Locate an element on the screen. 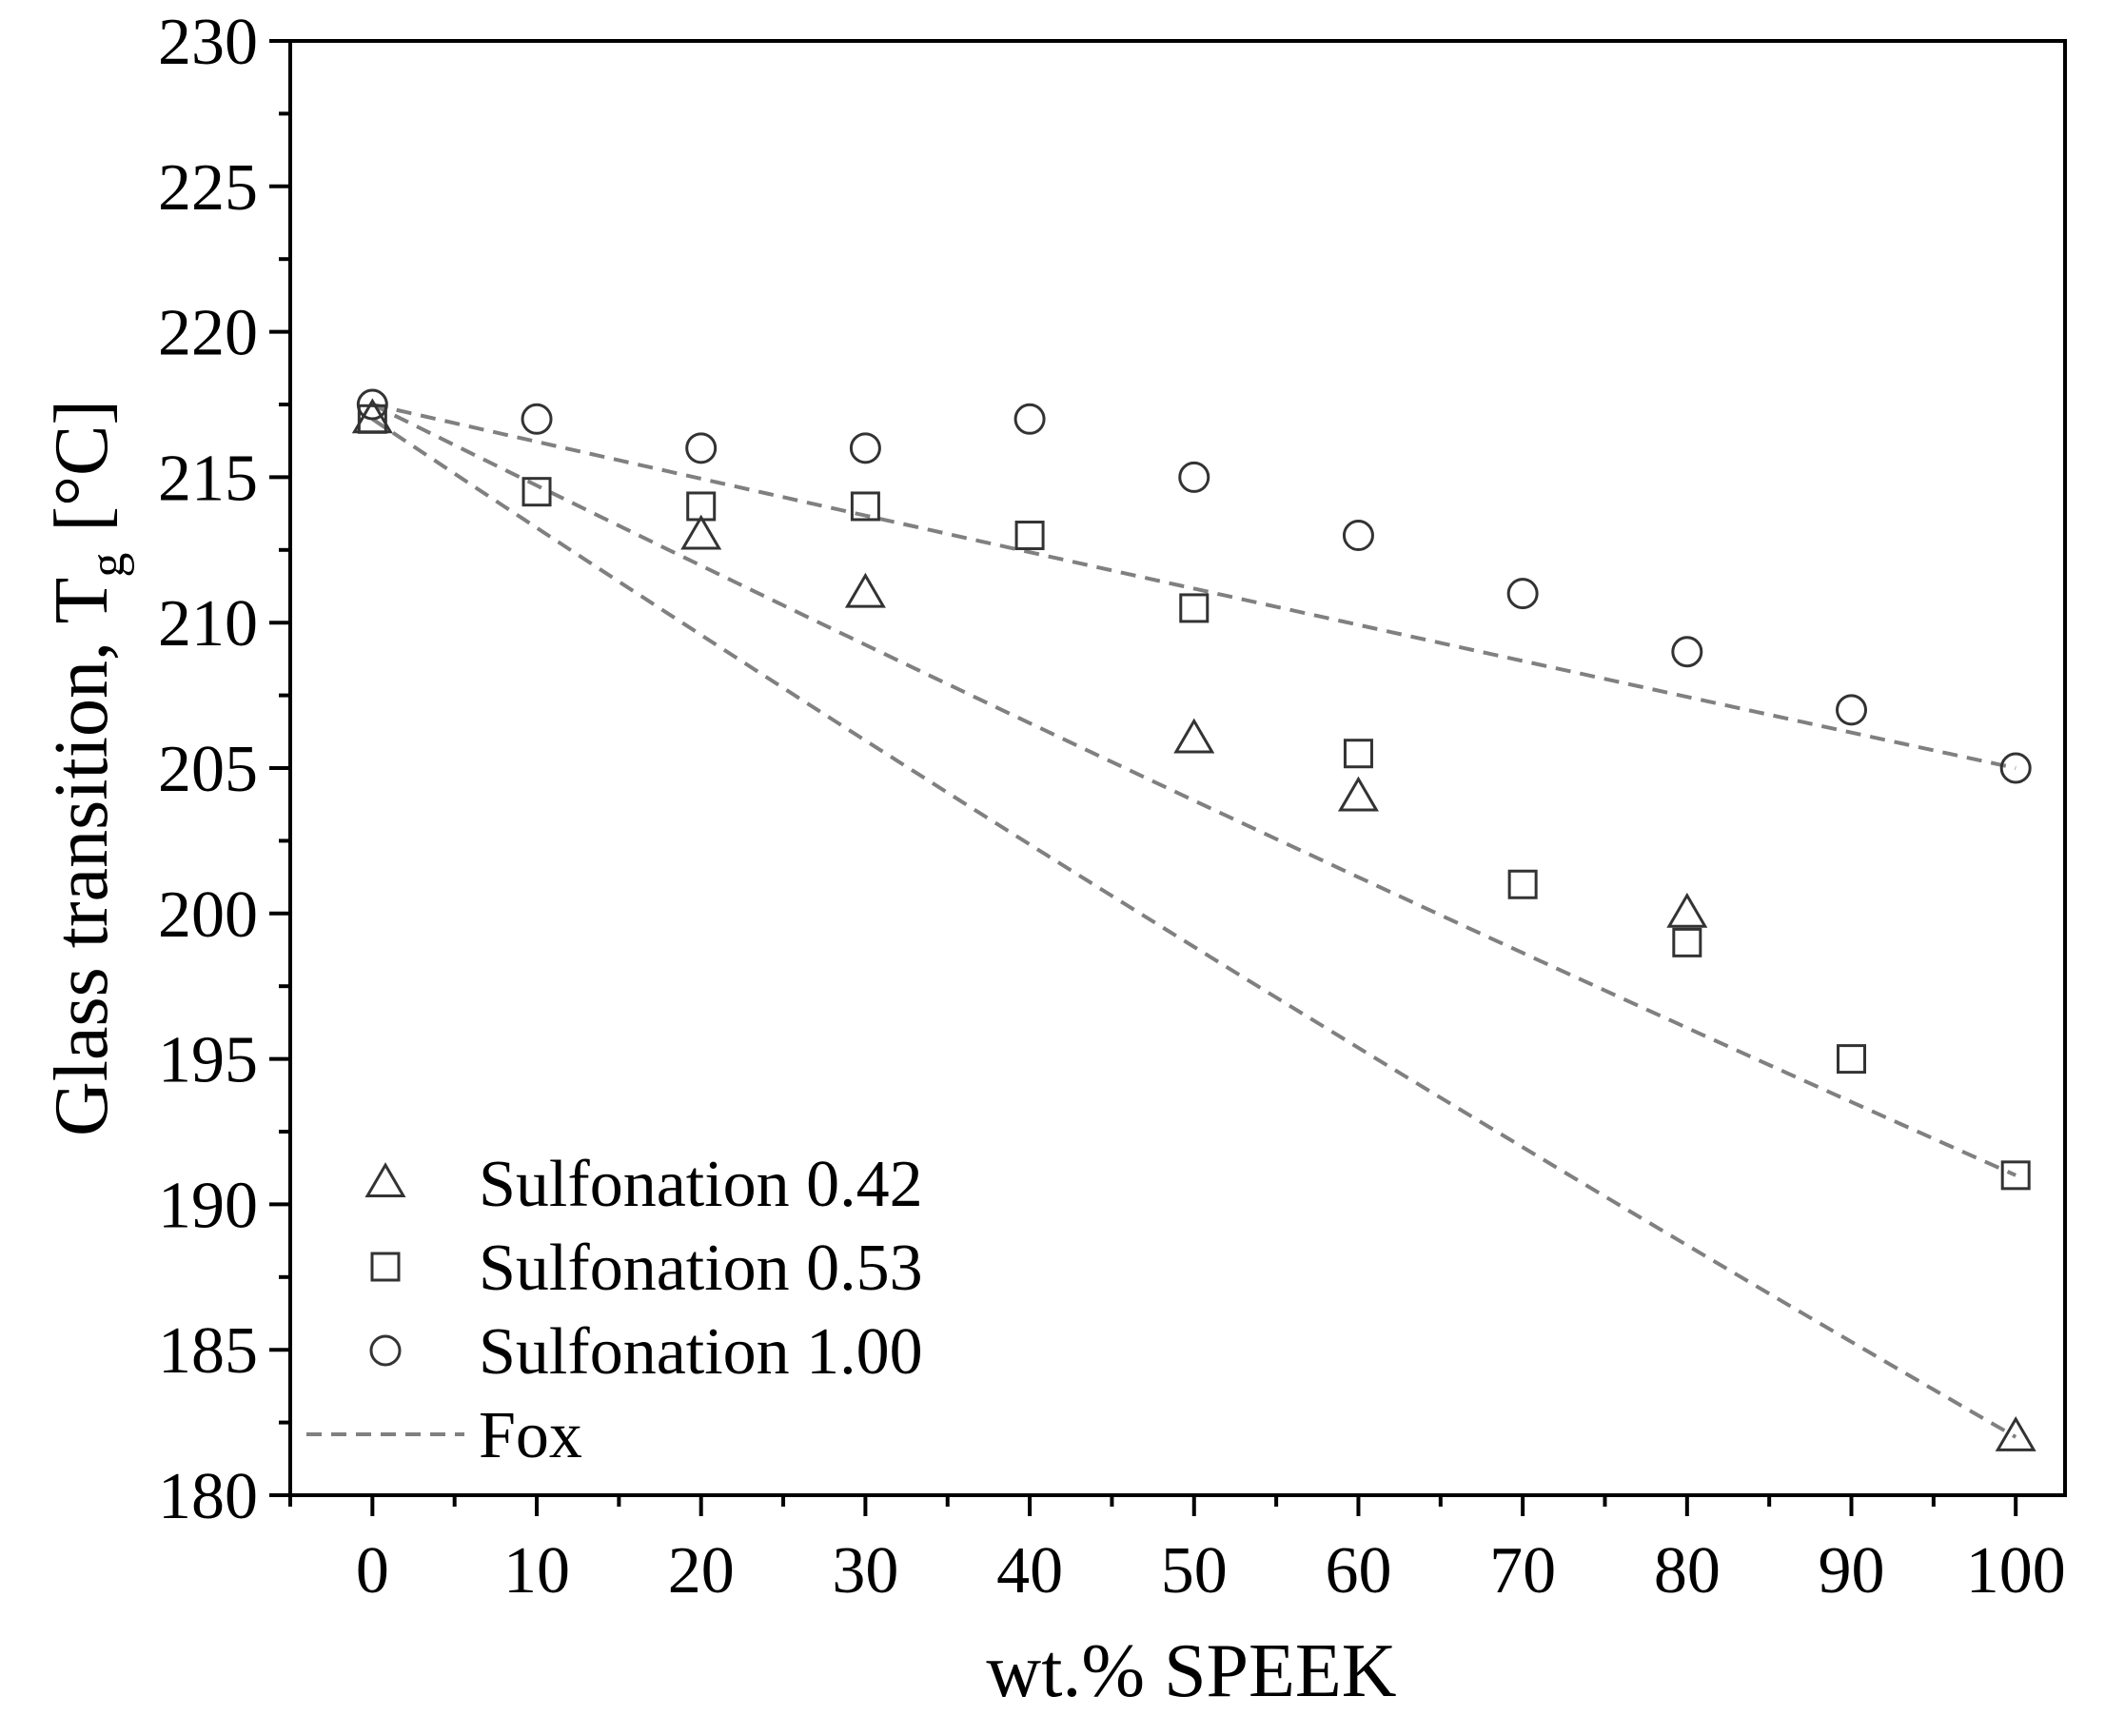 Image resolution: width=2105 pixels, height=1736 pixels. y-tick-label: 225 is located at coordinates (208, 188).